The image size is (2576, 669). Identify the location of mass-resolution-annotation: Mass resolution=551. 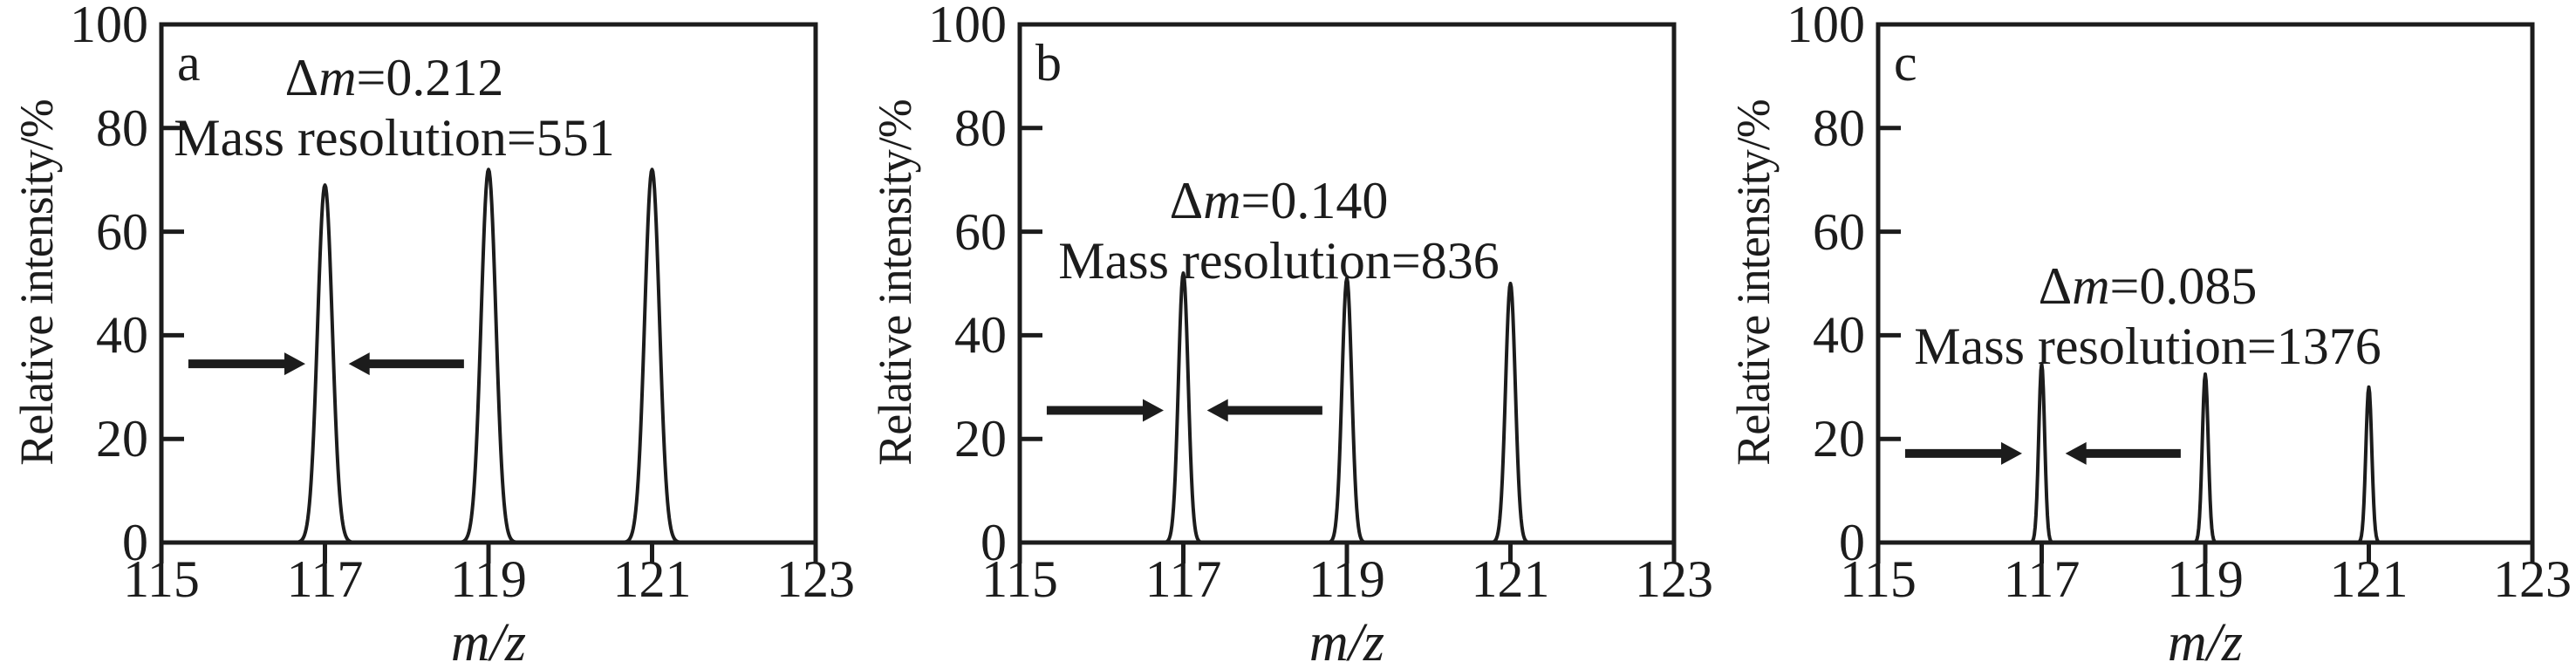
(394, 138).